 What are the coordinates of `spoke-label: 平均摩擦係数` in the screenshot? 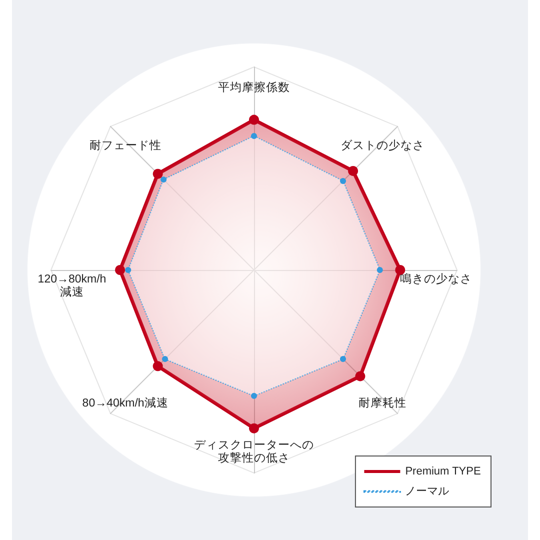 It's located at (254, 87).